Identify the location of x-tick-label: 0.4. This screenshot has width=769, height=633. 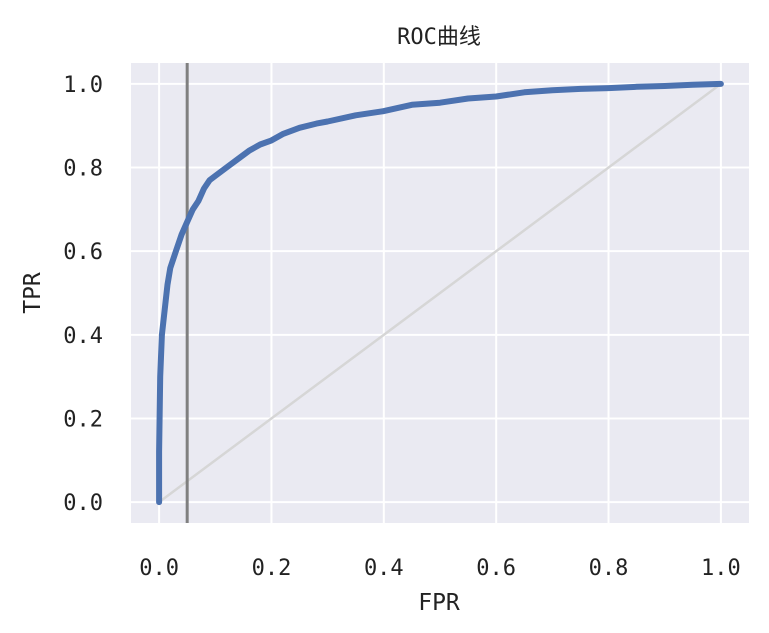
(384, 568).